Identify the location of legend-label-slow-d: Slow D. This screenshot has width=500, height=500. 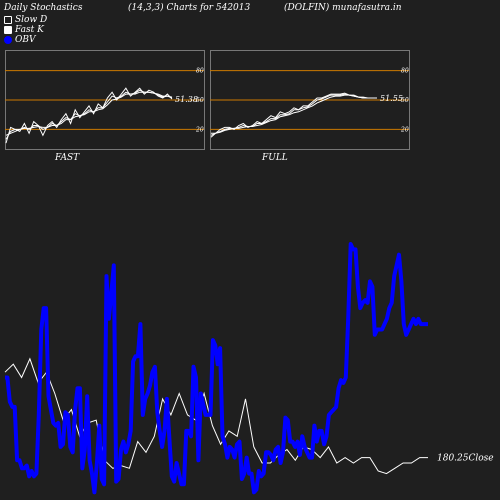
(31, 20).